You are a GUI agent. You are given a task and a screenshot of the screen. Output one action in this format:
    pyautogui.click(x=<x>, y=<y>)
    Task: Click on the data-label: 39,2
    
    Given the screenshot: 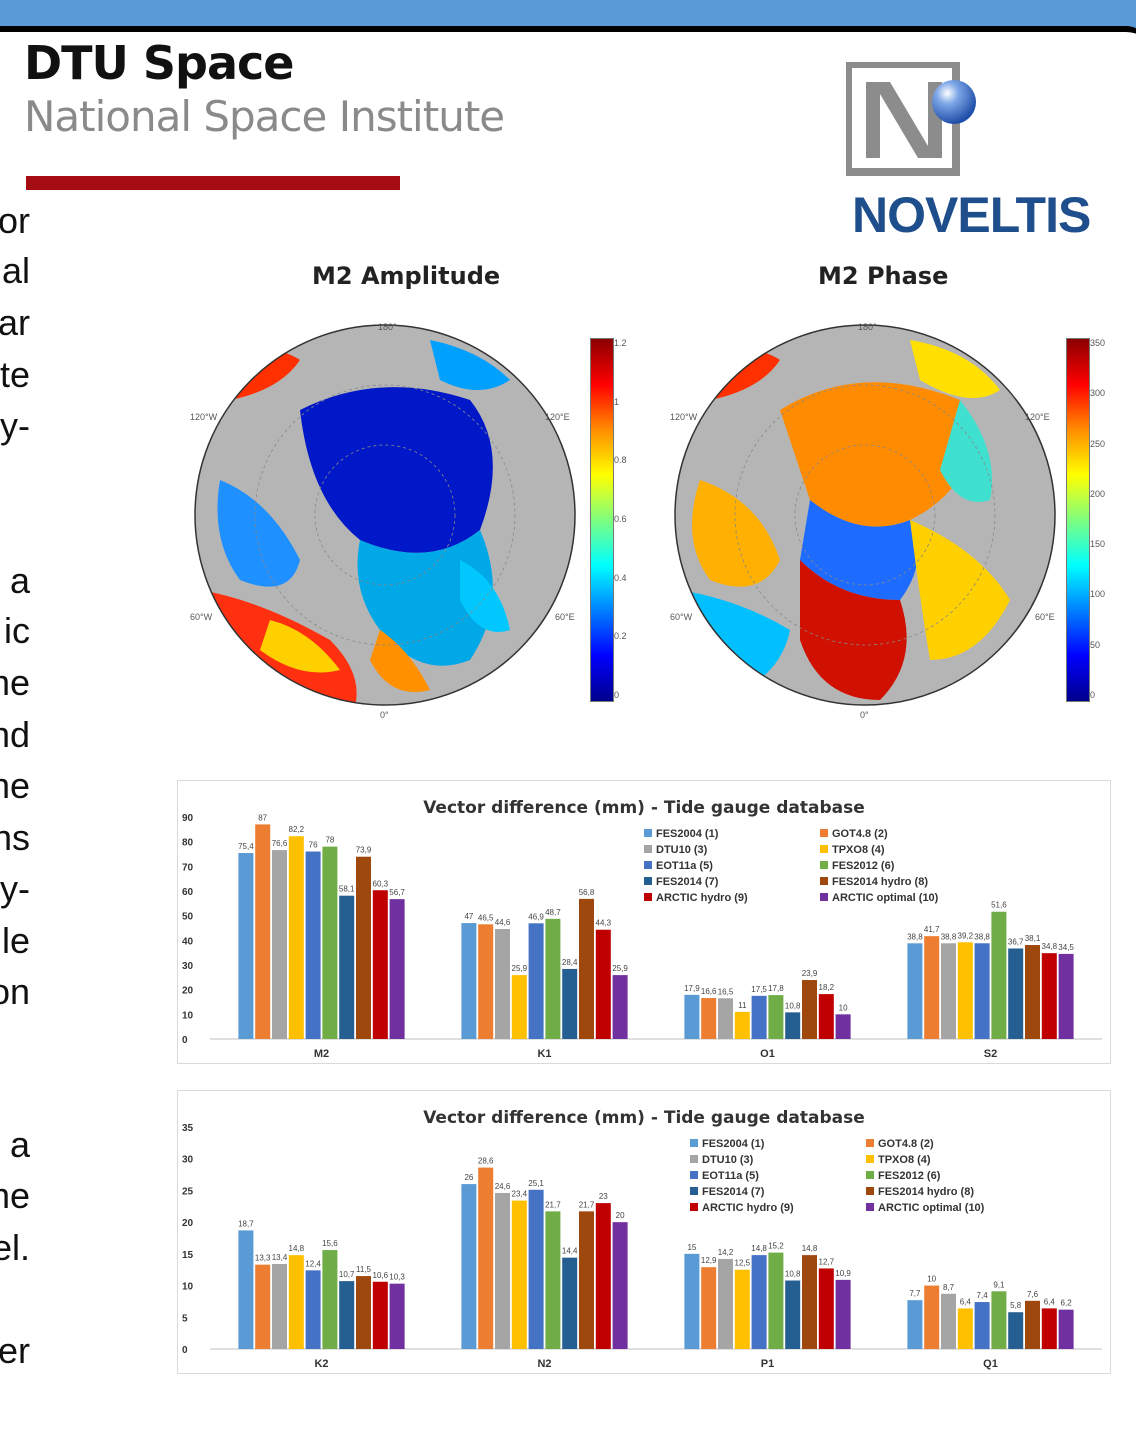 What is the action you would take?
    pyautogui.click(x=966, y=935)
    